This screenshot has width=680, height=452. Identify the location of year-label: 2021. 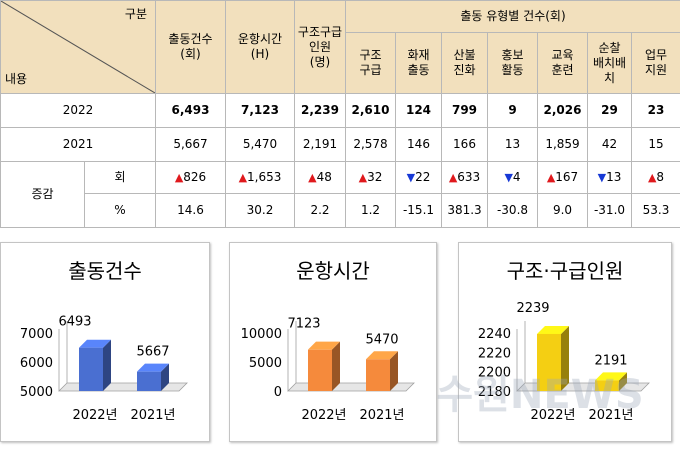
(78, 144).